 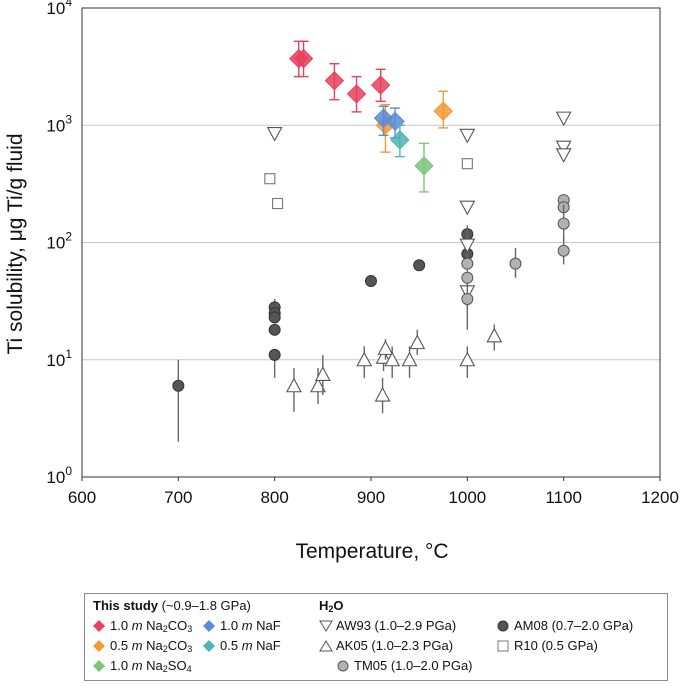 What do you see at coordinates (326, 626) in the screenshot?
I see `triangle-down-icon` at bounding box center [326, 626].